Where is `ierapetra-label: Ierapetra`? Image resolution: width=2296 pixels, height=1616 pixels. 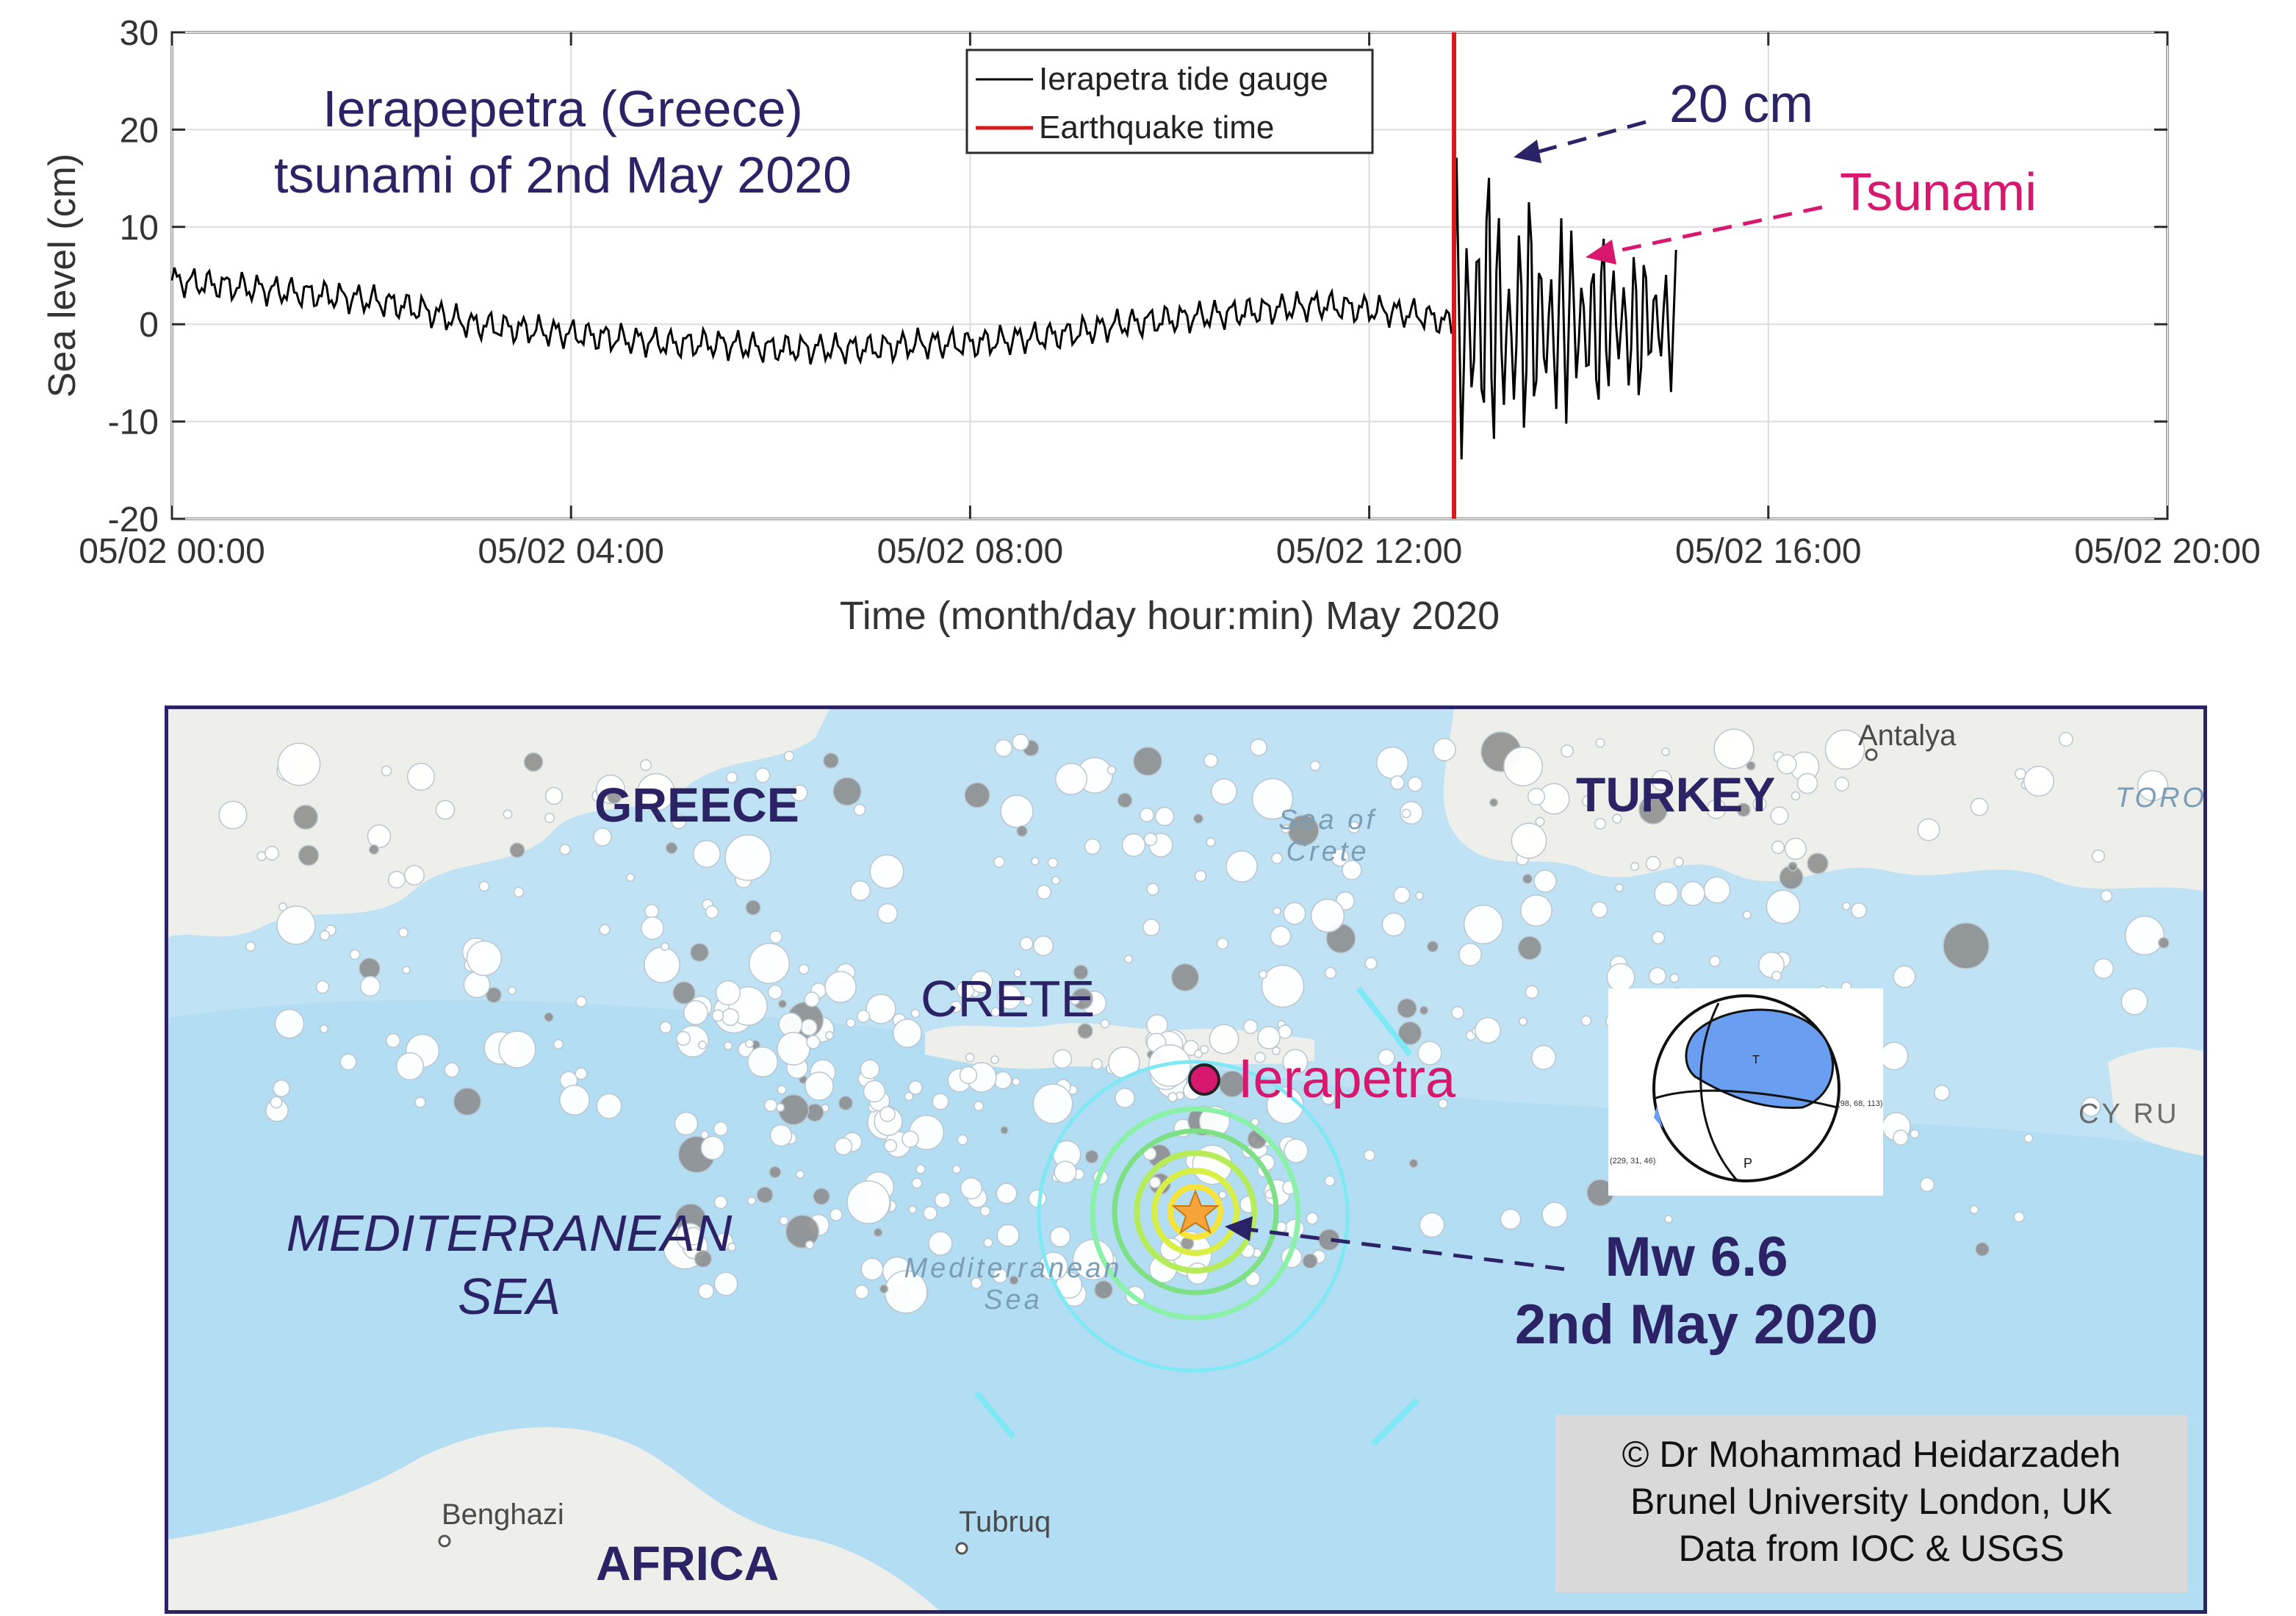
ierapetra-label: Ierapetra is located at coordinates (1347, 1078).